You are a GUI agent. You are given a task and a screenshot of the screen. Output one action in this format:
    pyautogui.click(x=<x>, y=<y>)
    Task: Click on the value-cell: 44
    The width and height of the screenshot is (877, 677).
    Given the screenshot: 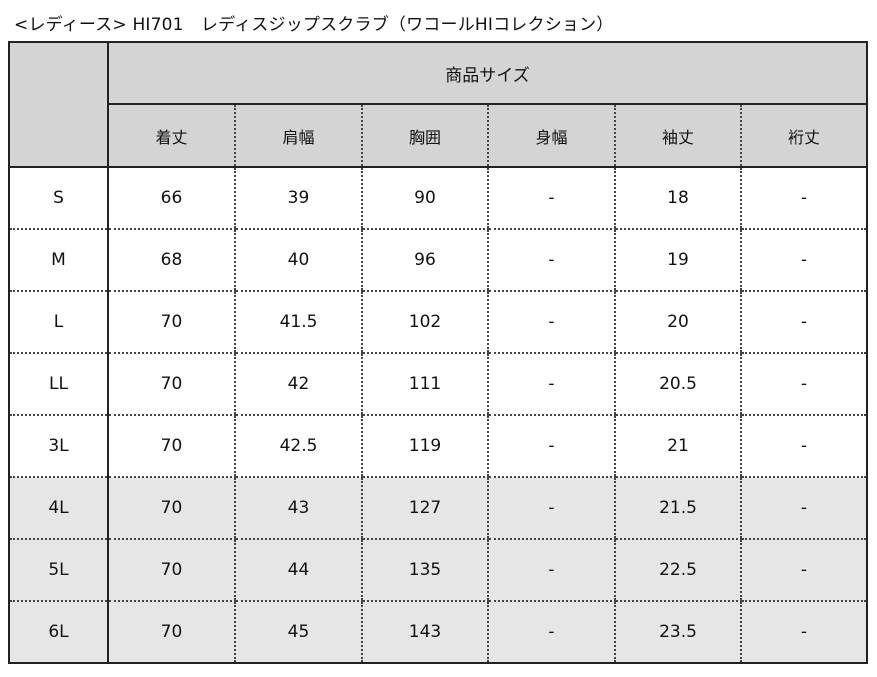 What is the action you would take?
    pyautogui.click(x=298, y=570)
    